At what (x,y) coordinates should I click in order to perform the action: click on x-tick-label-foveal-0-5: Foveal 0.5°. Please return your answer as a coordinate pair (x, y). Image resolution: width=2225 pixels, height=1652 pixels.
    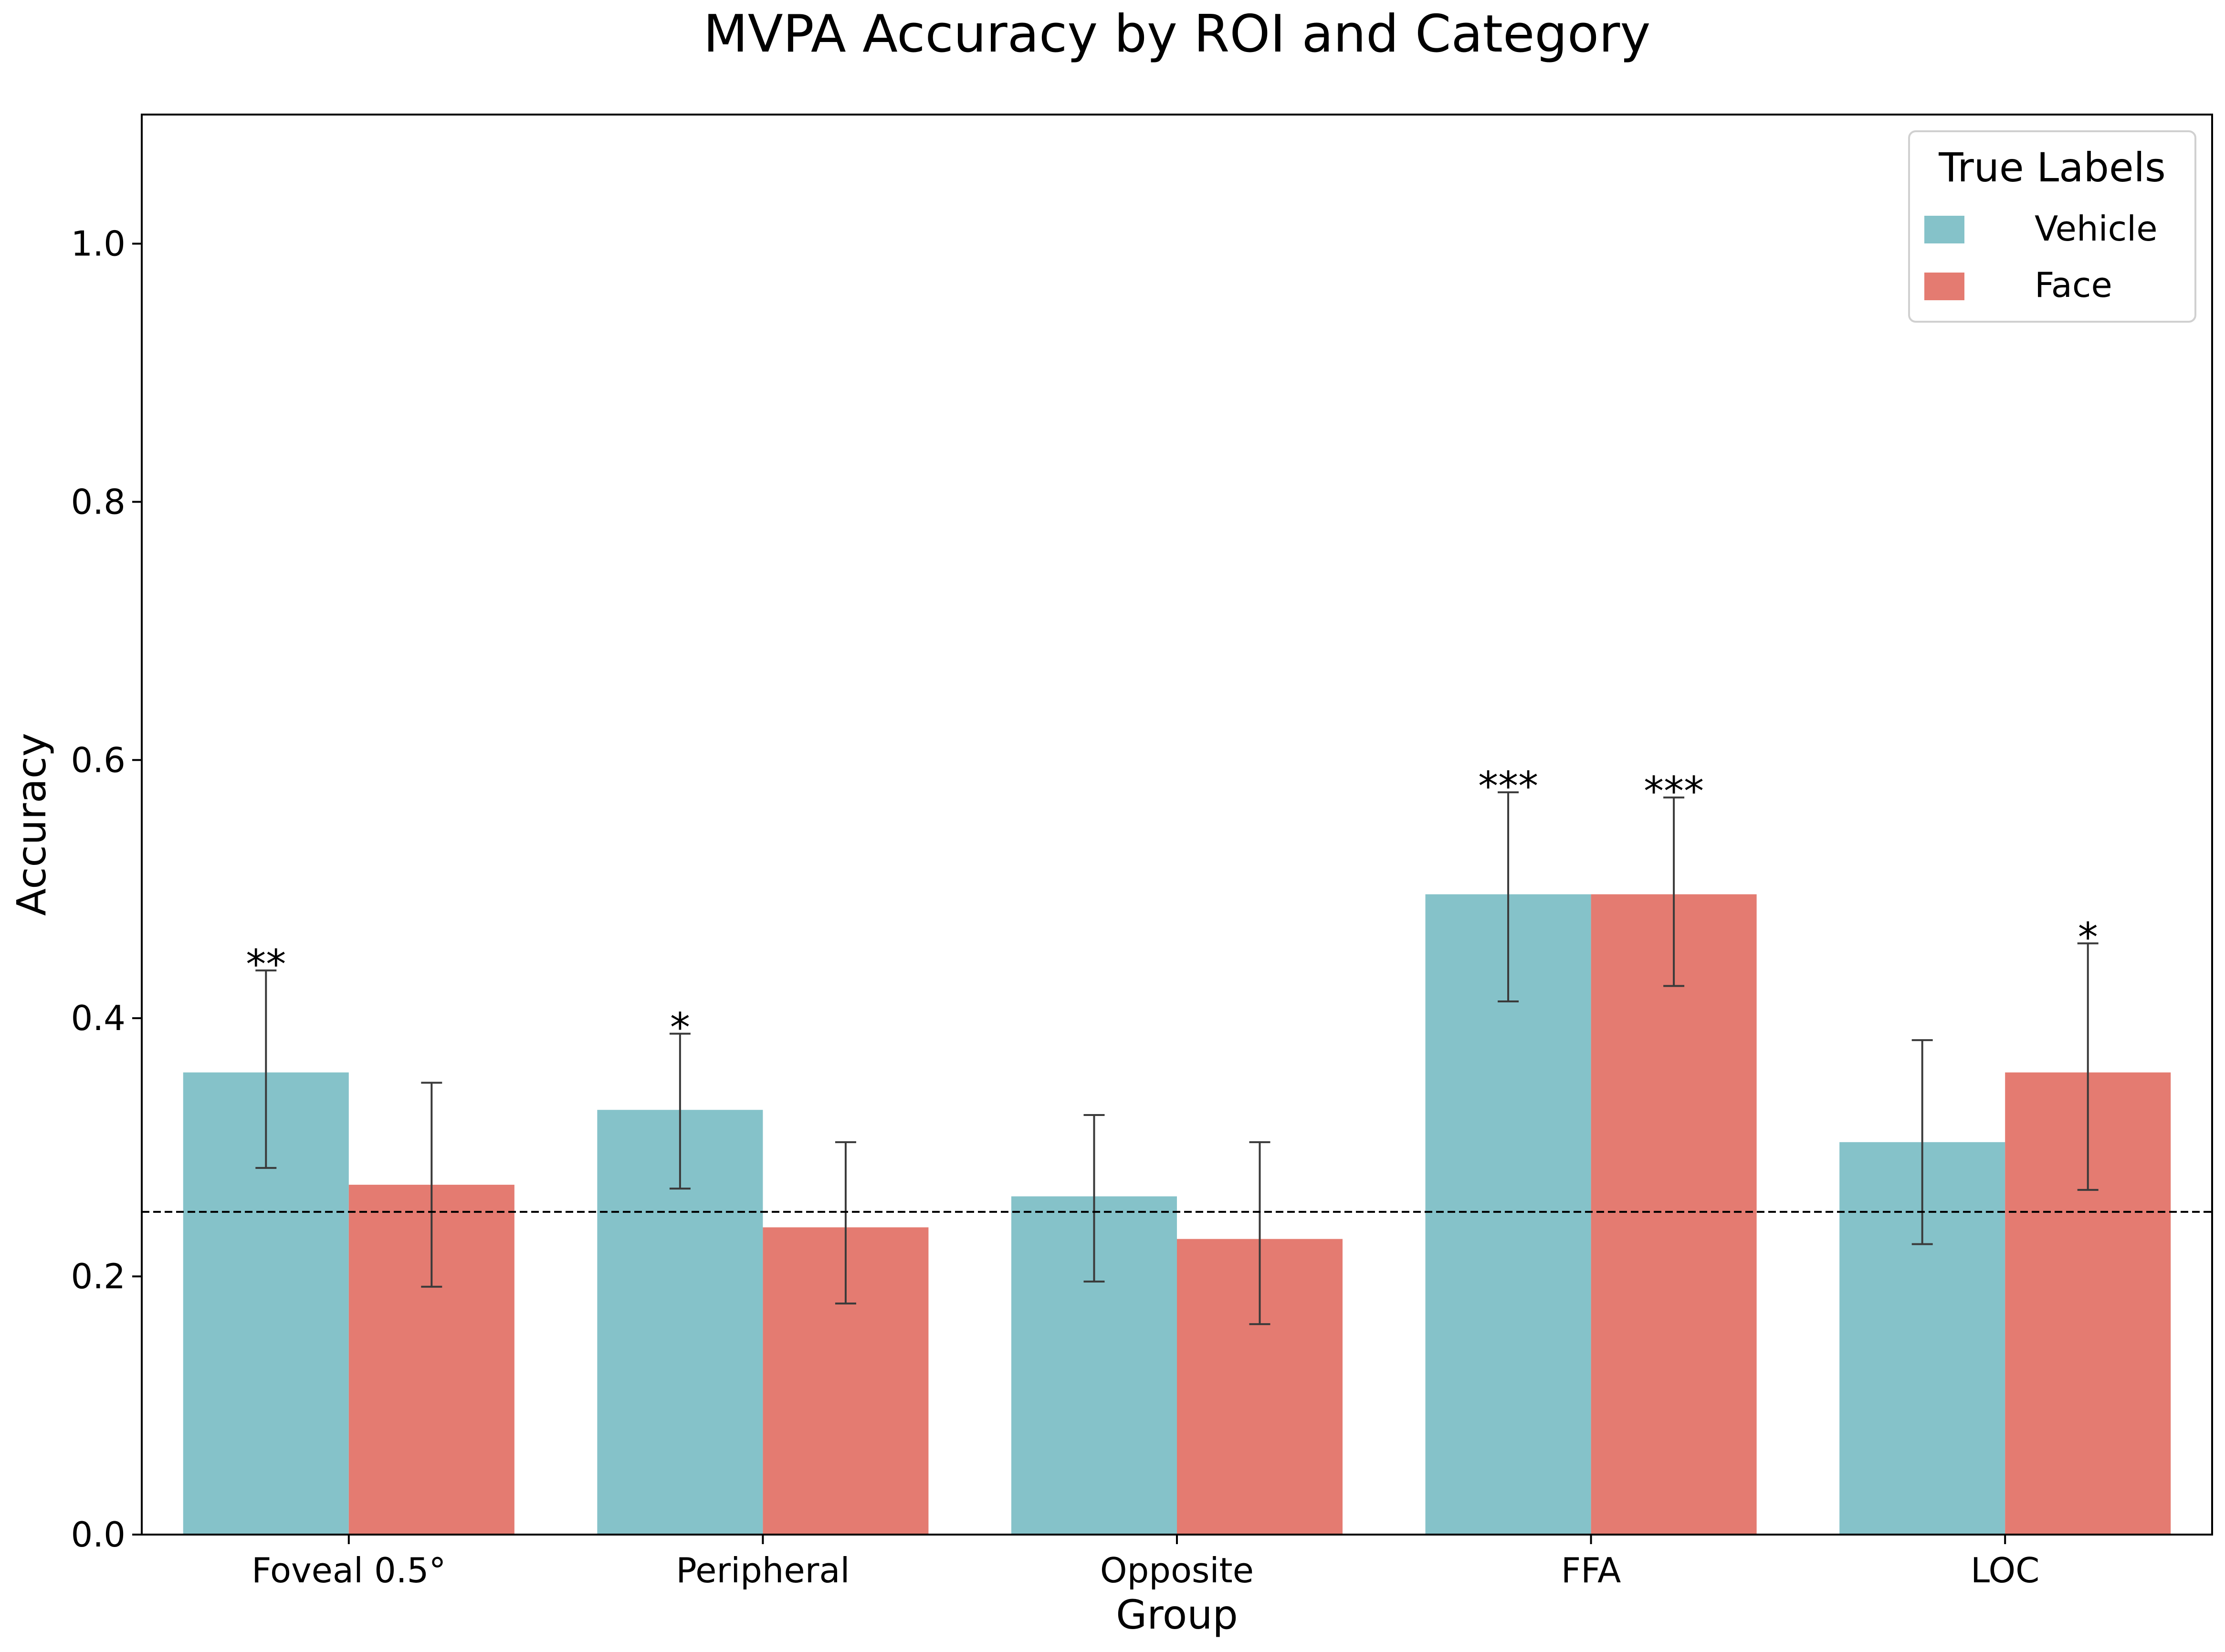
    Looking at the image, I should click on (349, 1570).